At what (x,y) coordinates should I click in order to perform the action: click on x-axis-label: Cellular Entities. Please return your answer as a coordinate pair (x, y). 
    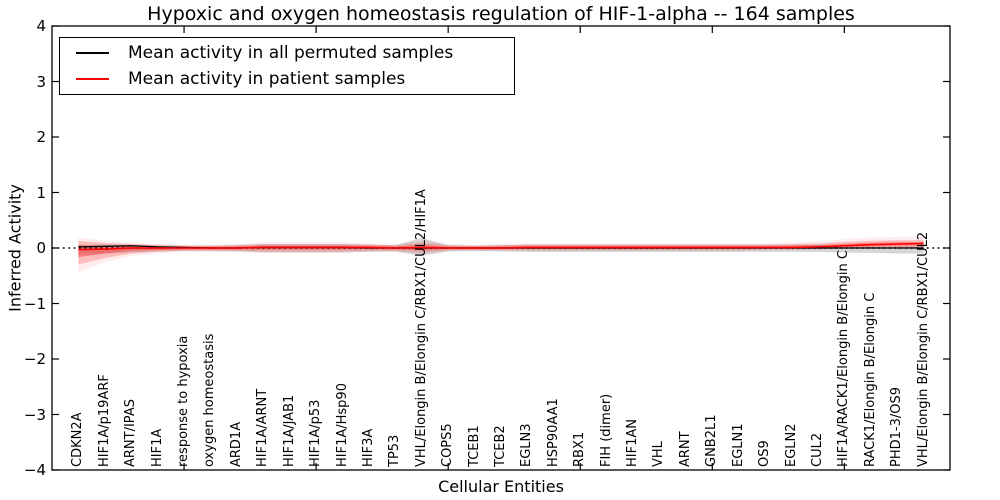
    Looking at the image, I should click on (501, 486).